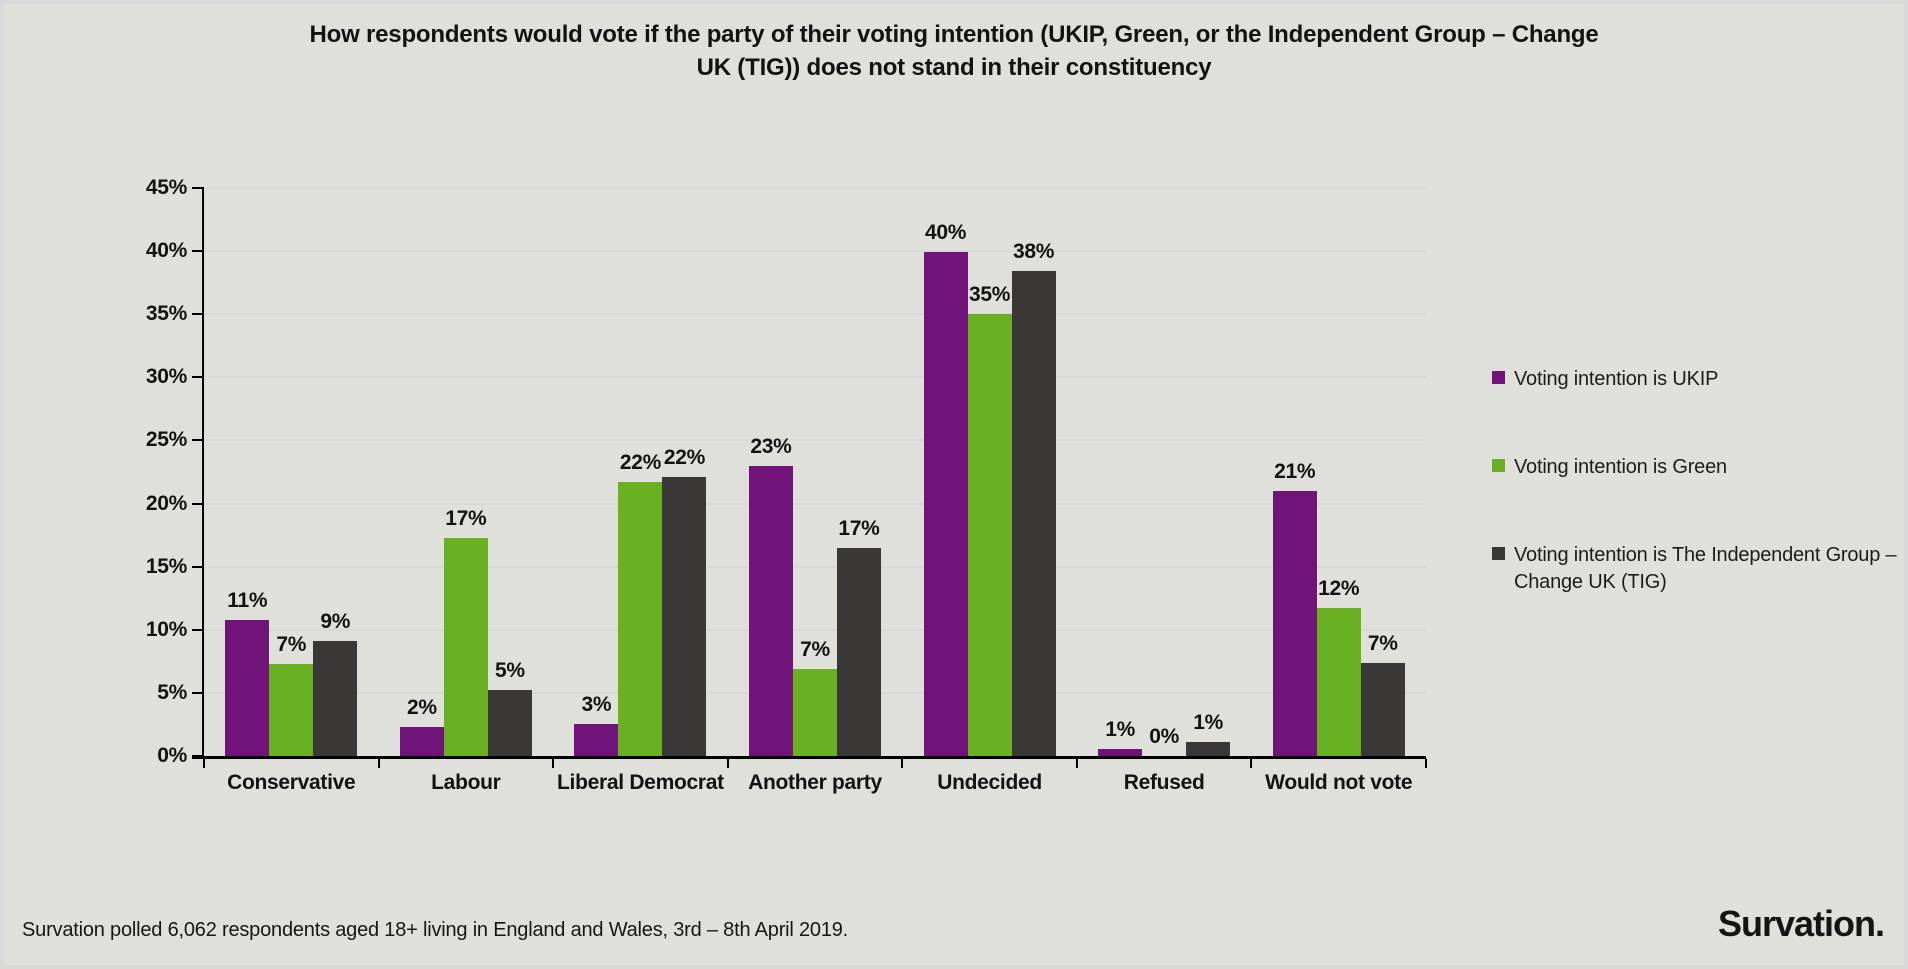 The width and height of the screenshot is (1908, 969). I want to click on y-axis-tick-label: 25%, so click(166, 440).